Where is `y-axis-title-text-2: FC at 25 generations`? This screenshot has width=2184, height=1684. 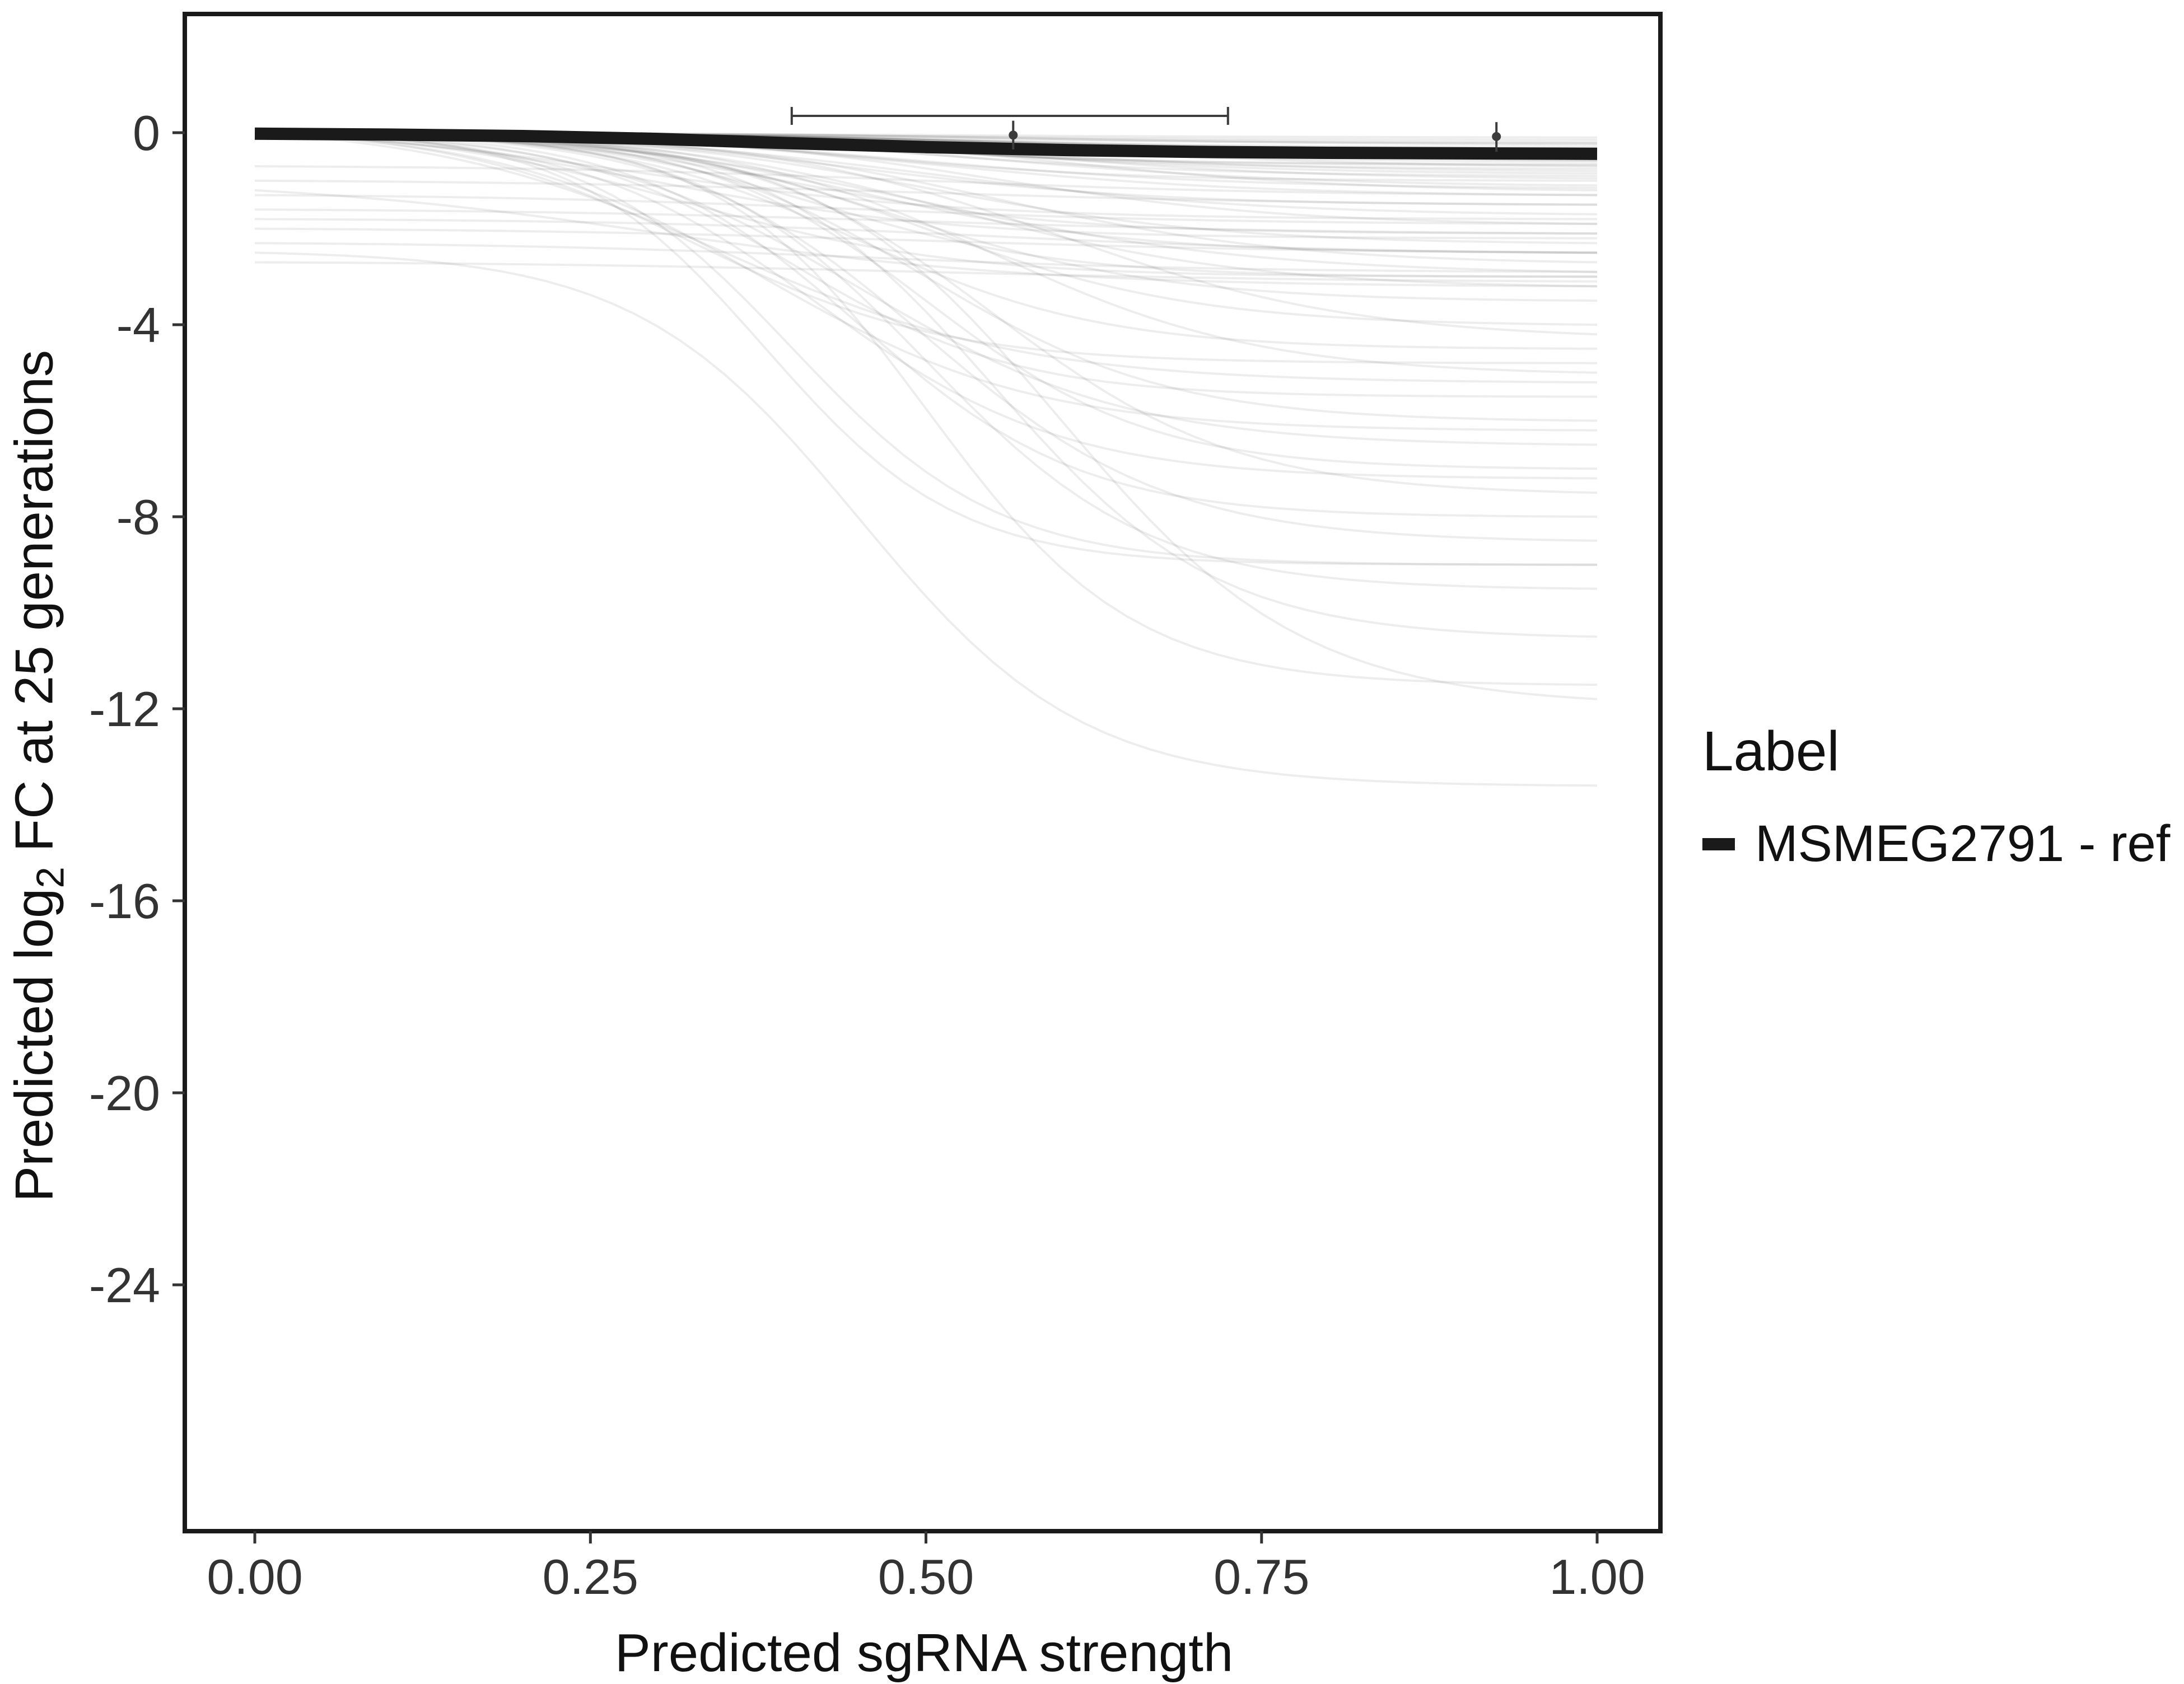 y-axis-title-text-2: FC at 25 generations is located at coordinates (34, 608).